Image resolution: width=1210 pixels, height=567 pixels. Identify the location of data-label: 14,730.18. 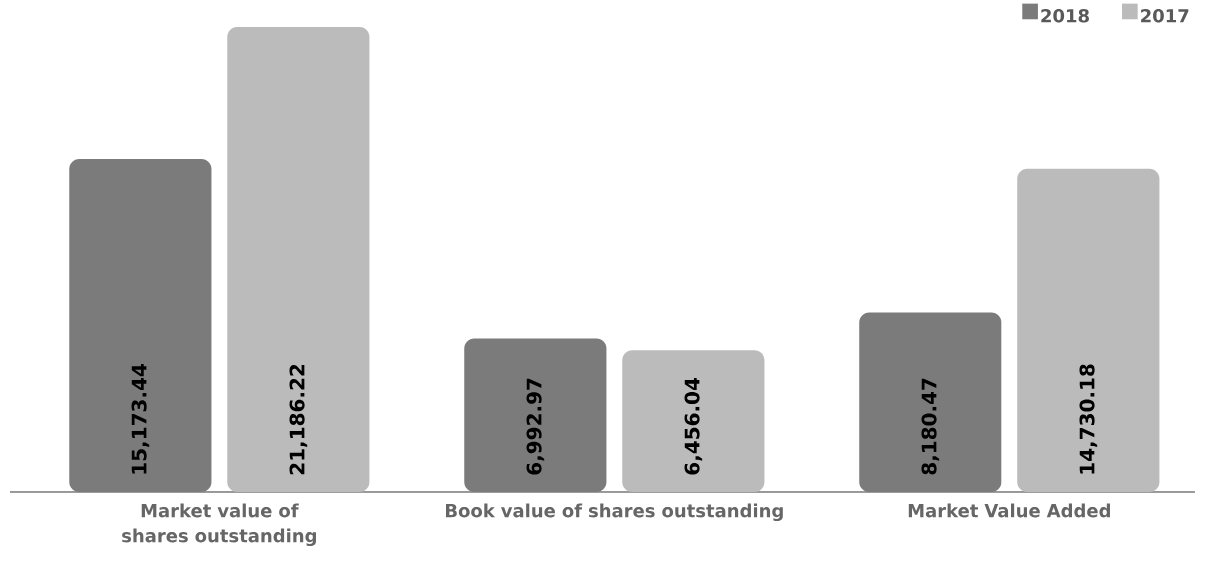
(1088, 419).